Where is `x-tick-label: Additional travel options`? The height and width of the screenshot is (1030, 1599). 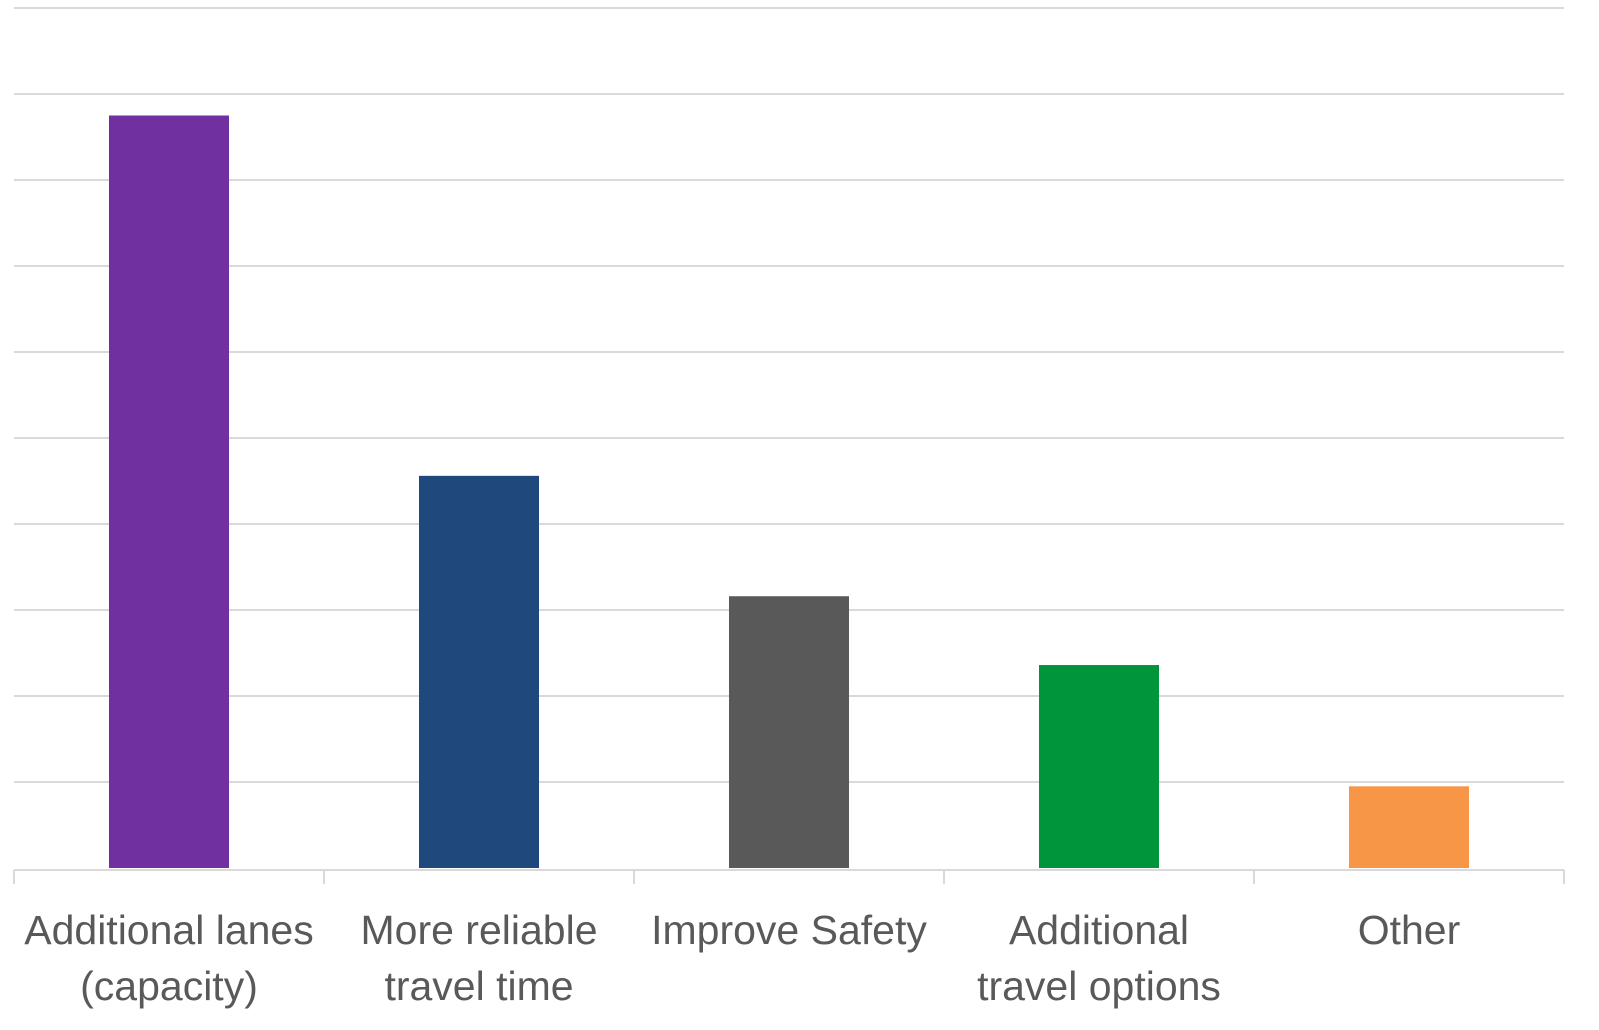 x-tick-label: Additional travel options is located at coordinates (1099, 958).